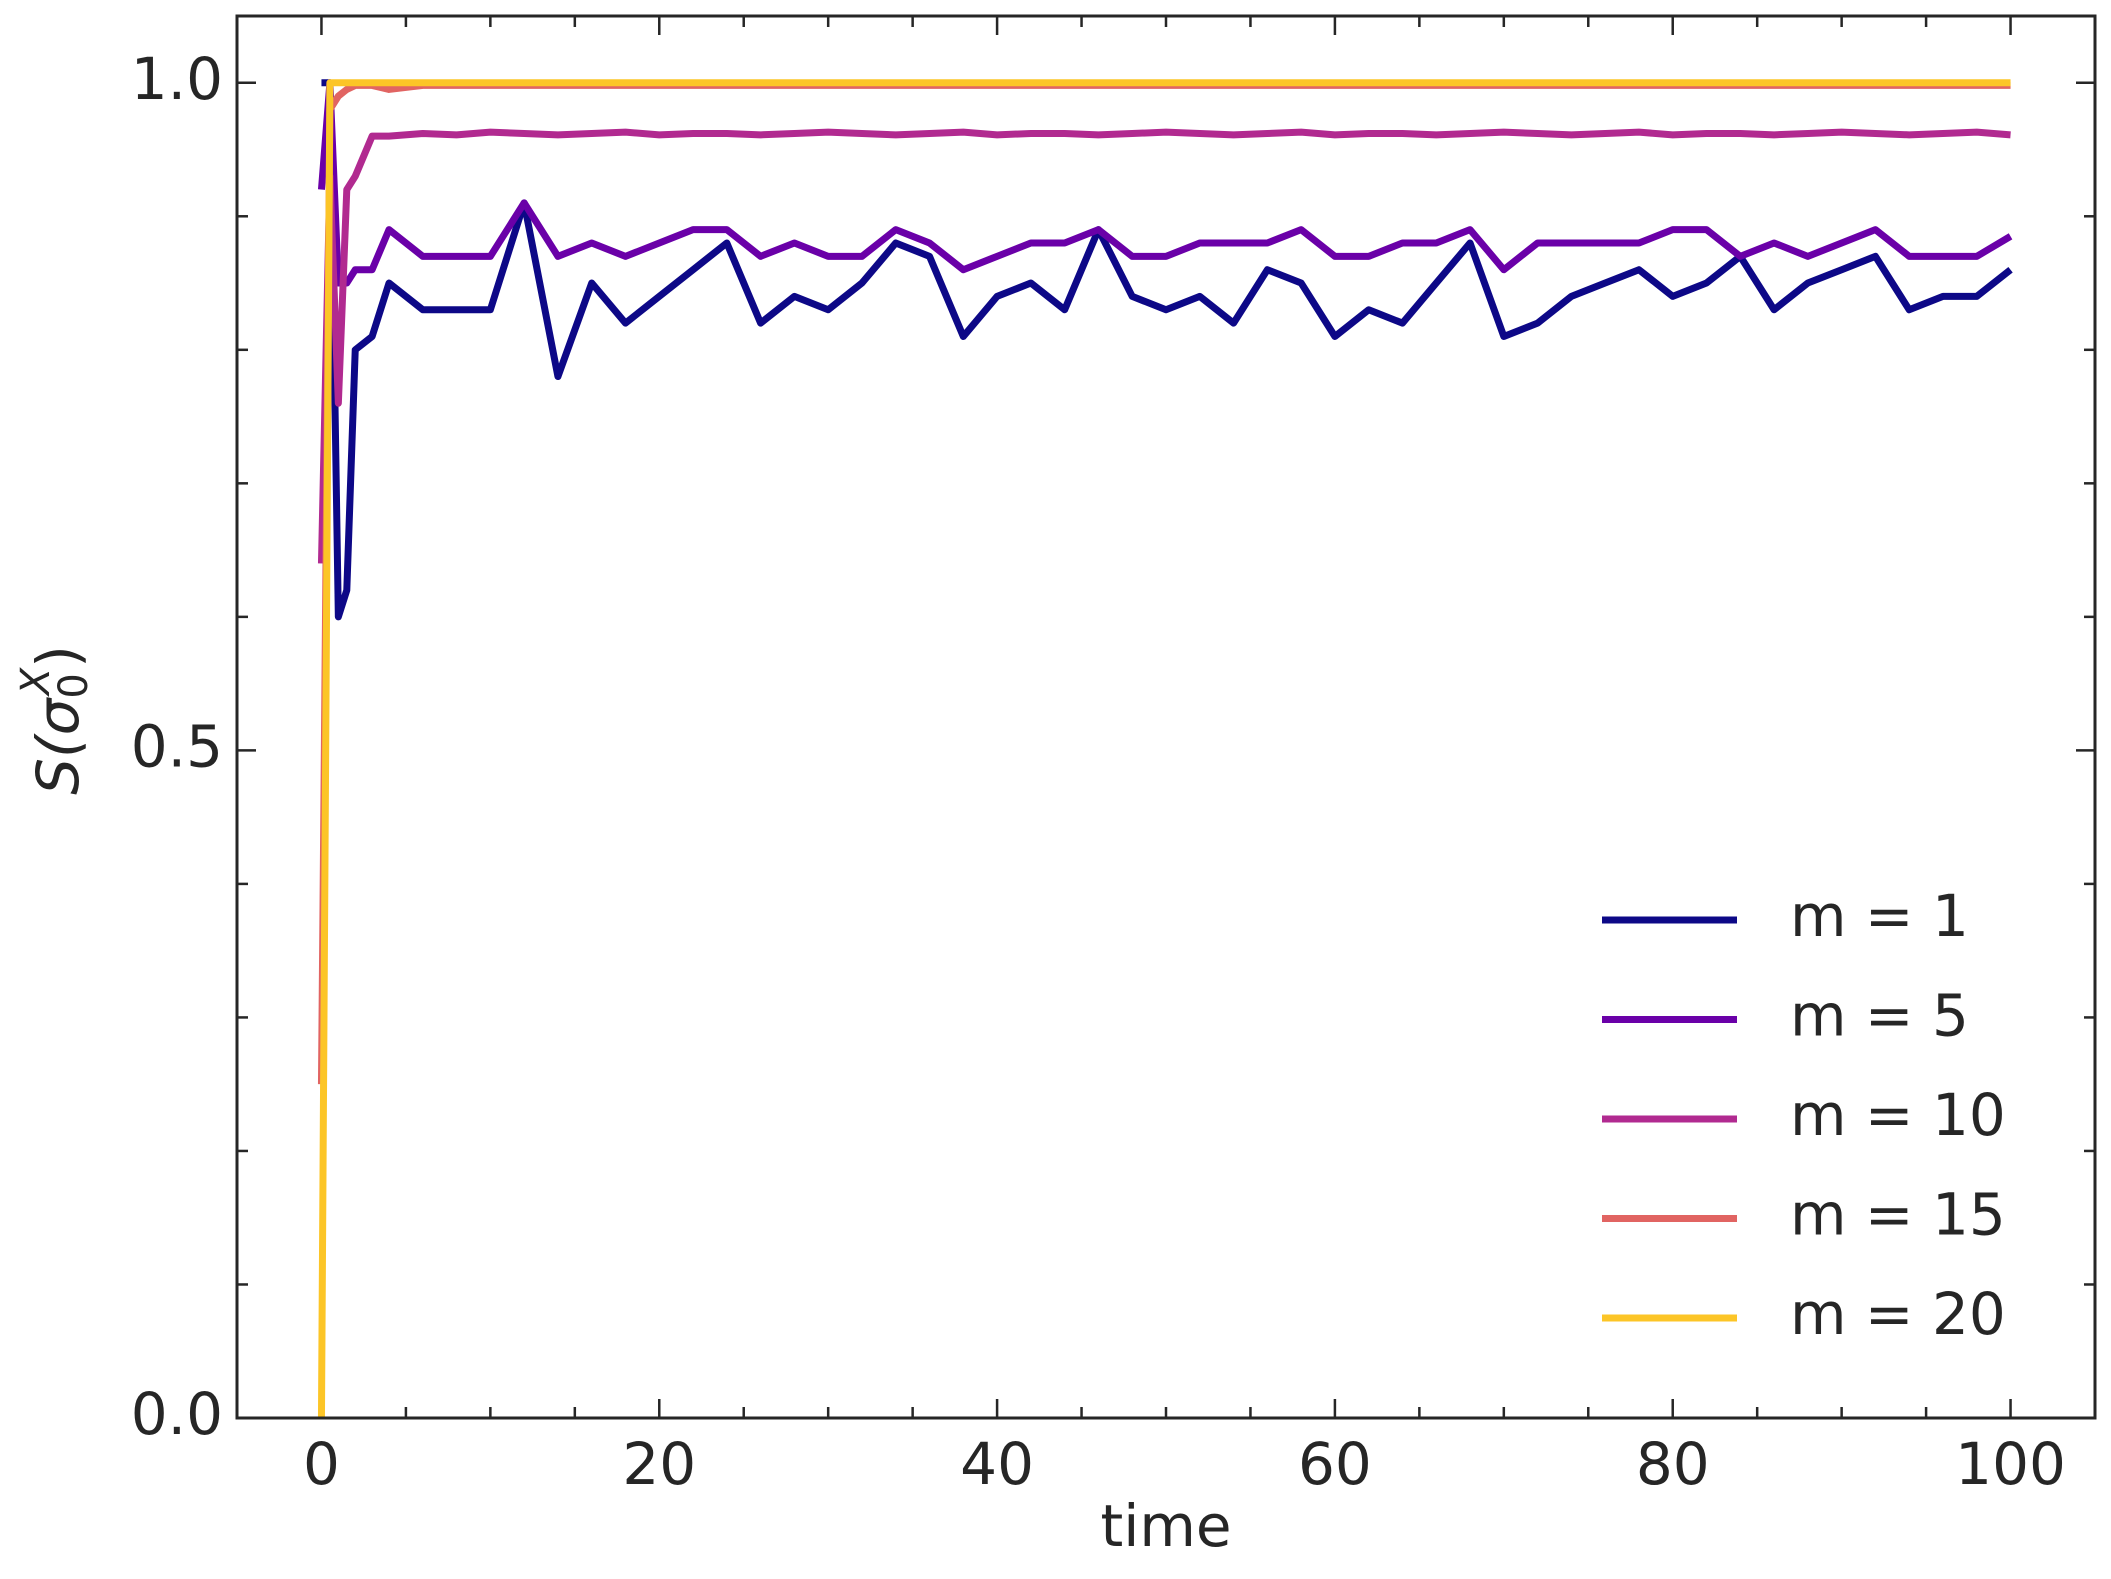  Describe the element at coordinates (58, 656) in the screenshot. I see `y-label-end: )` at that location.